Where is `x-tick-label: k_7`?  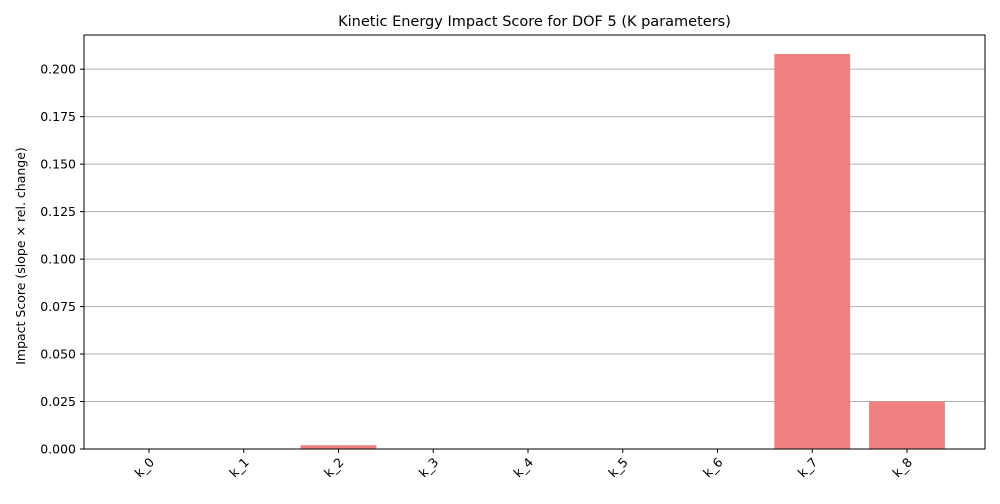
x-tick-label: k_7 is located at coordinates (808, 468).